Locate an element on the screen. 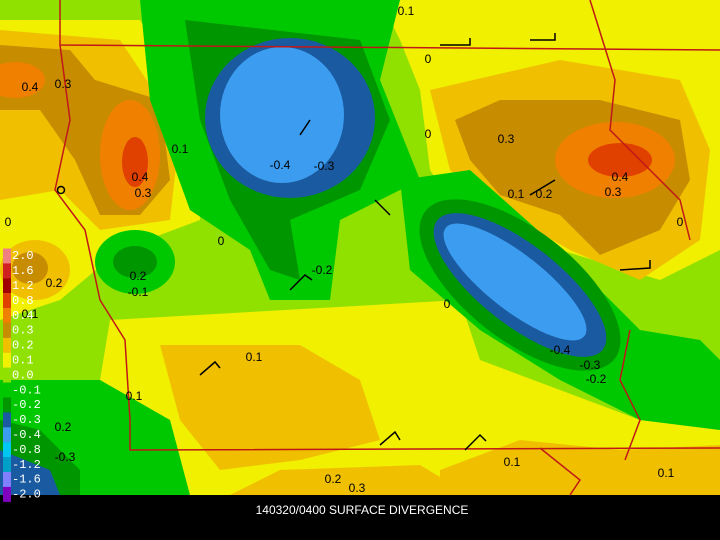 The width and height of the screenshot is (720, 540). legend-label: 0.3 is located at coordinates (23, 331).